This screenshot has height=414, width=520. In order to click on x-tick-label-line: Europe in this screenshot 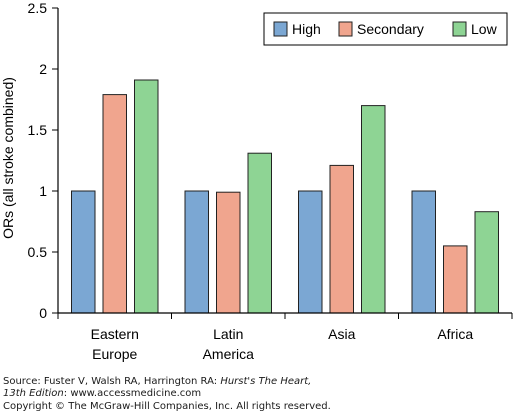, I will do `click(114, 354)`.